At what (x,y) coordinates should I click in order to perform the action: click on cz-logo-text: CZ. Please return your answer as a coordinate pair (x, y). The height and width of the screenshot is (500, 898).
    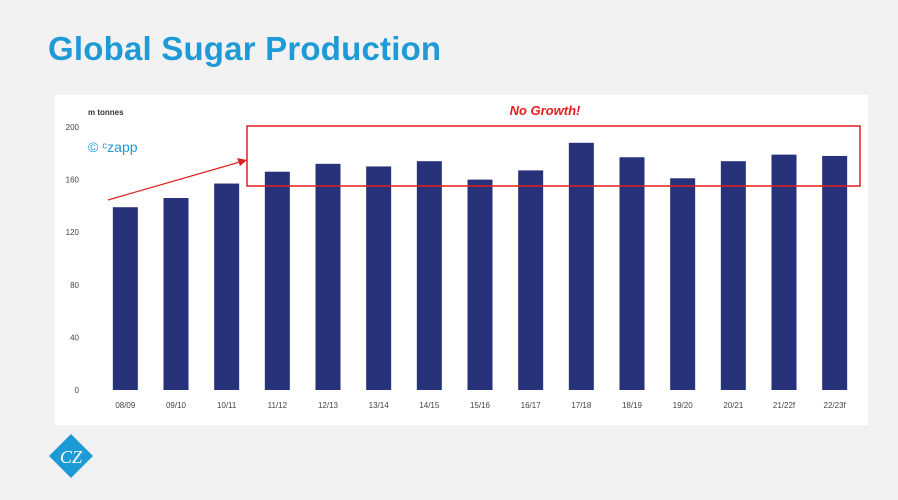
    Looking at the image, I should click on (71, 457).